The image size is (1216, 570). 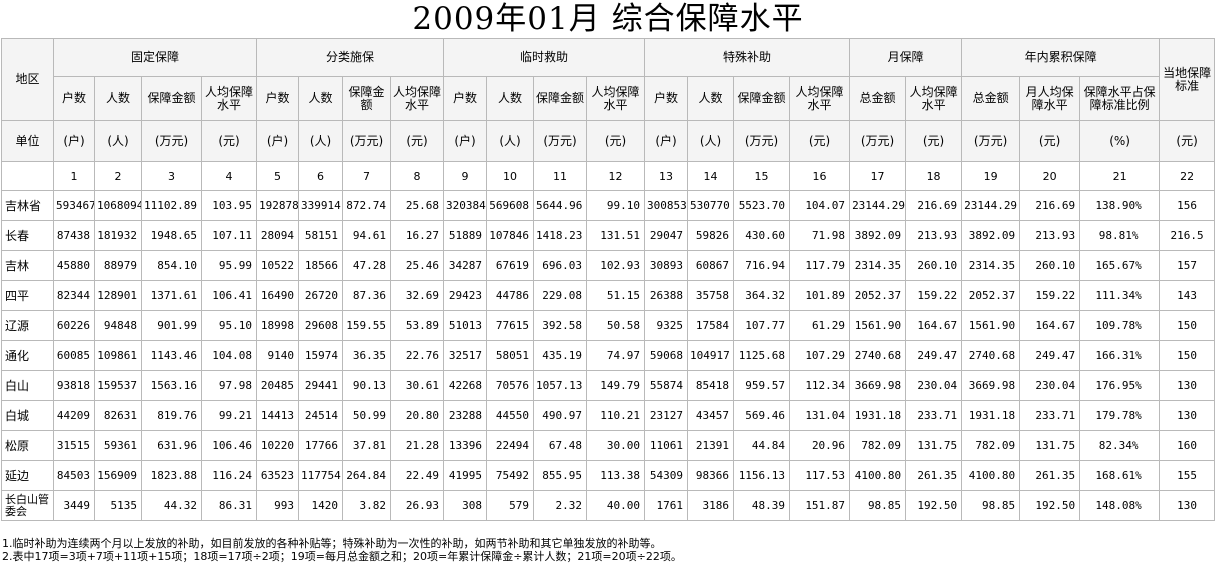 I want to click on value-cell: 308, so click(x=465, y=505).